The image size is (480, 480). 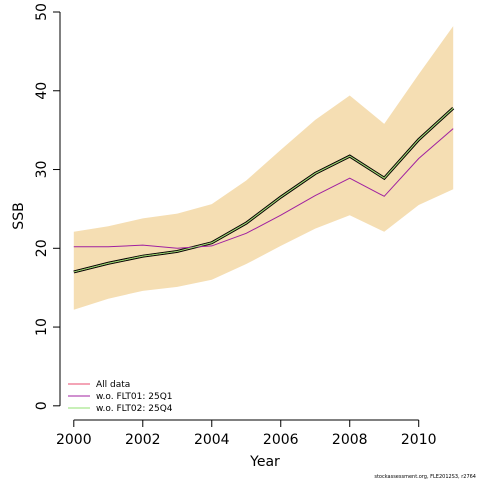 I want to click on y-tick-label: 10, so click(x=42, y=327).